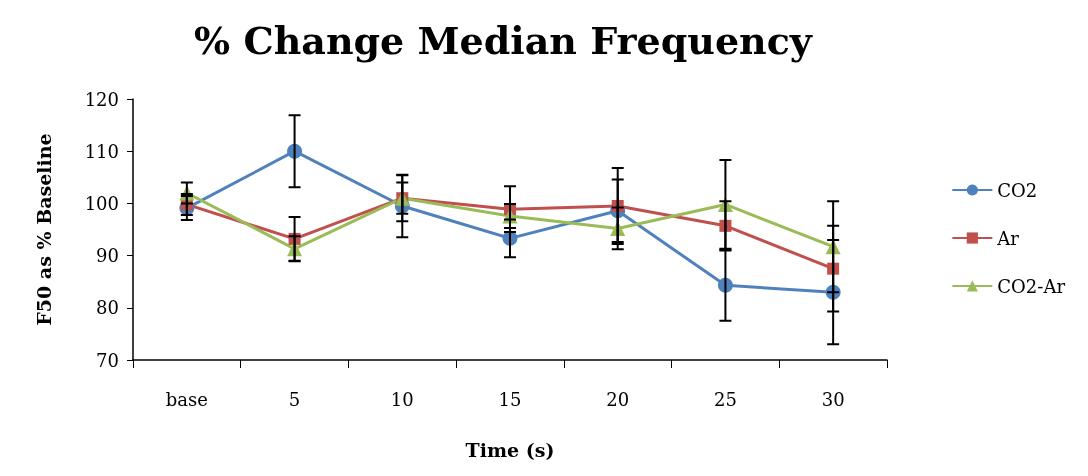 This screenshot has height=476, width=1088. What do you see at coordinates (1017, 190) in the screenshot?
I see `legend-label: CO2` at bounding box center [1017, 190].